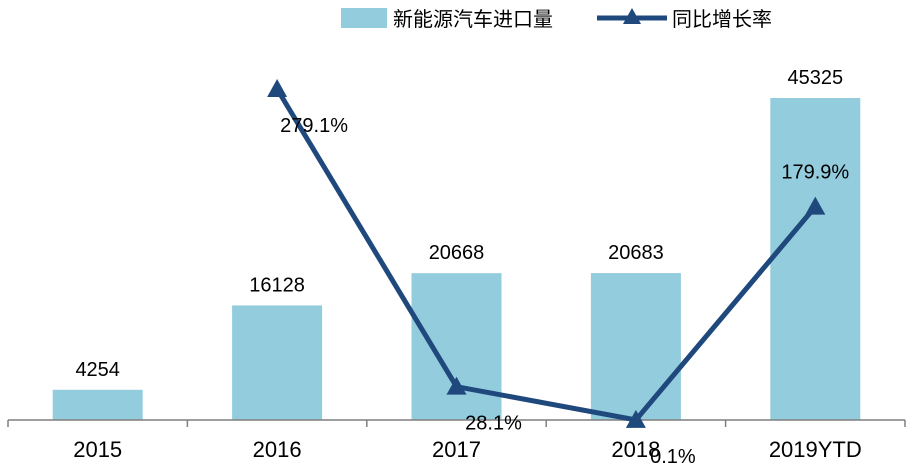 Image resolution: width=914 pixels, height=468 pixels. Describe the element at coordinates (277, 449) in the screenshot. I see `x-tick-label-2016: 2016` at that location.